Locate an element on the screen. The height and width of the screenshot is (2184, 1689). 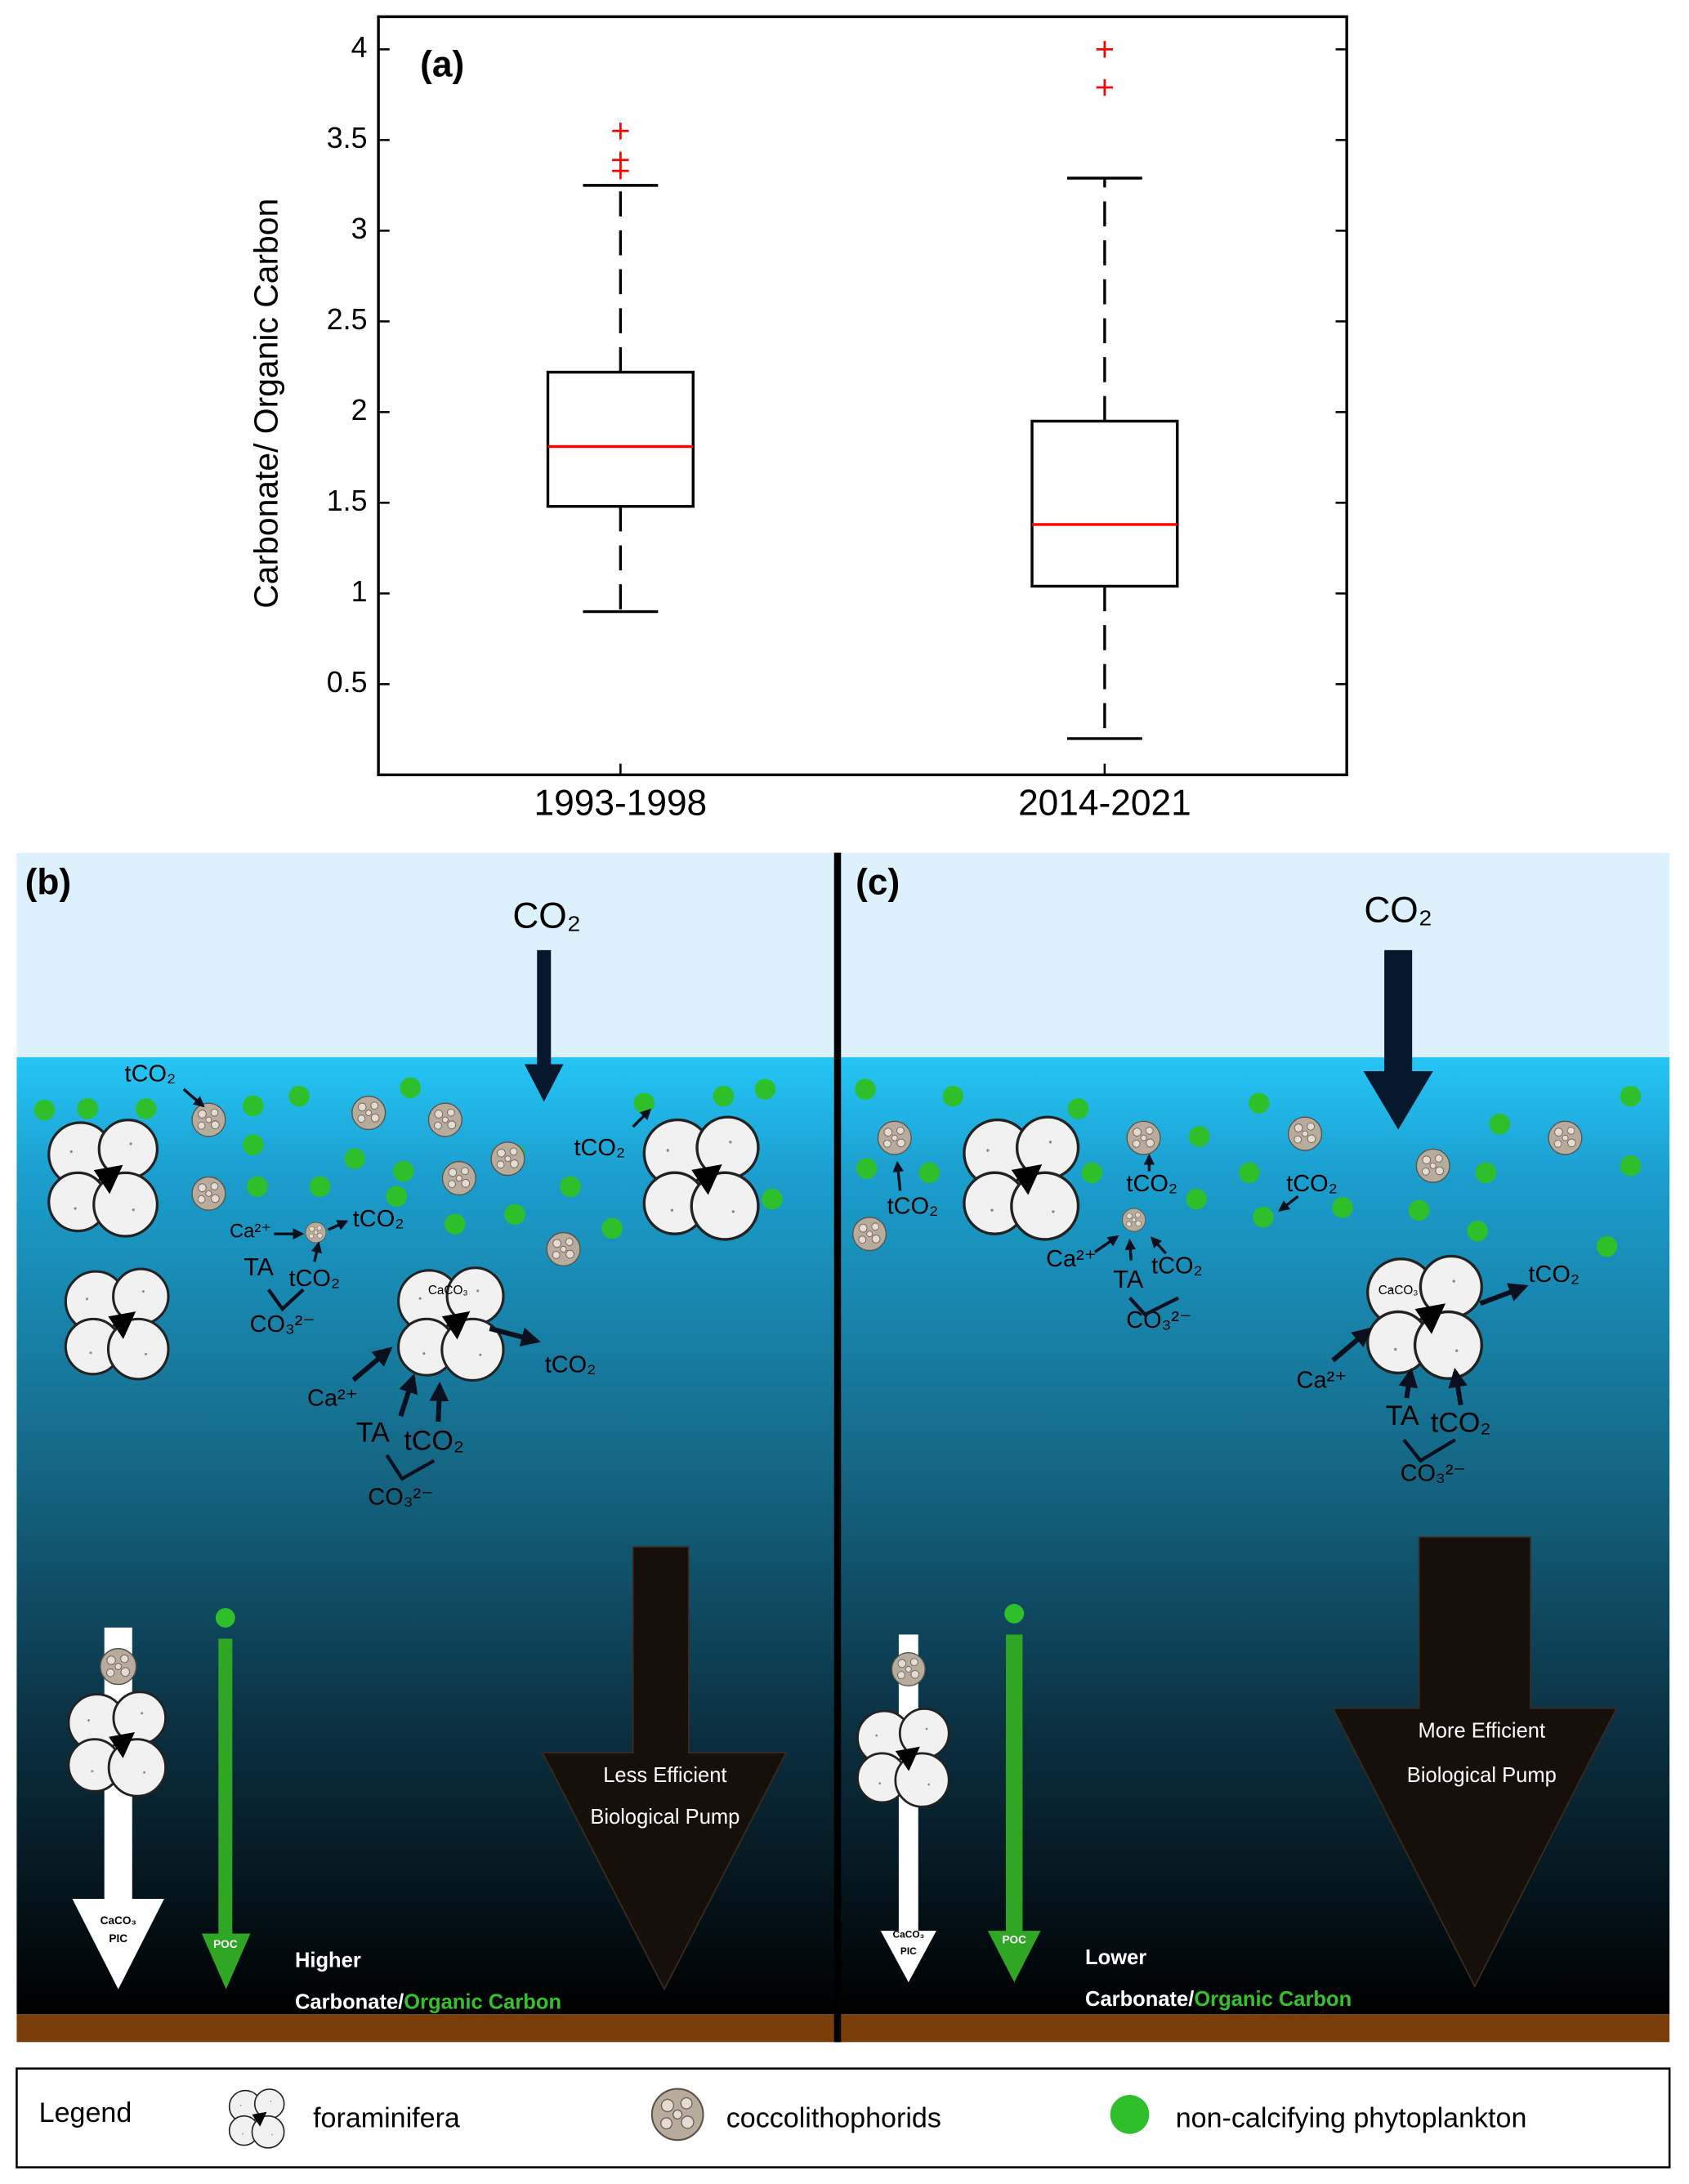
chem-label: CaCO₃ is located at coordinates (448, 1290).